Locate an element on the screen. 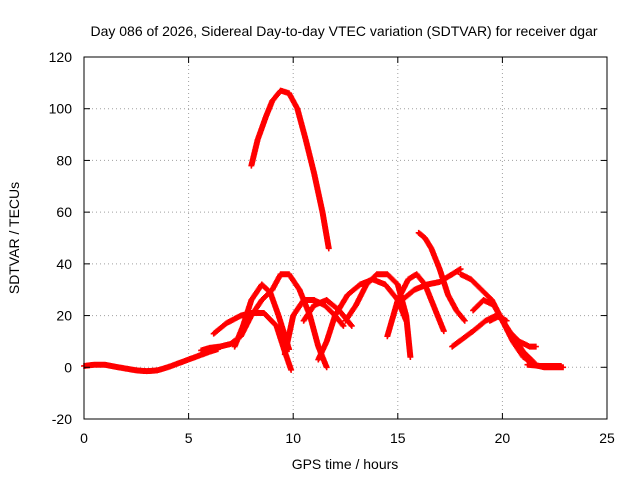  x-tick-label: 15 is located at coordinates (398, 438).